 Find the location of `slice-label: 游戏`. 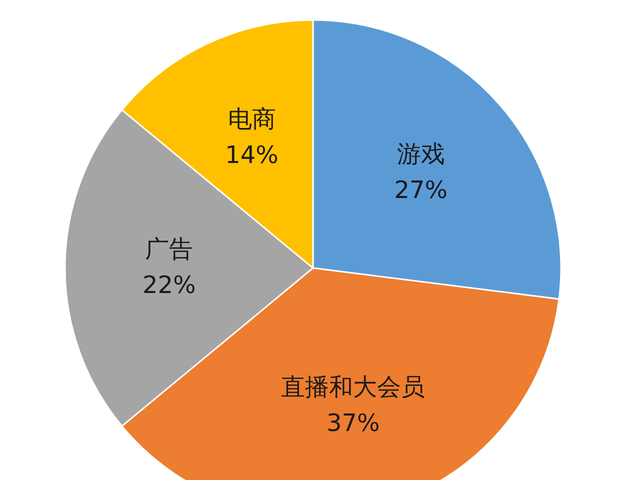

slice-label: 游戏 is located at coordinates (420, 154).